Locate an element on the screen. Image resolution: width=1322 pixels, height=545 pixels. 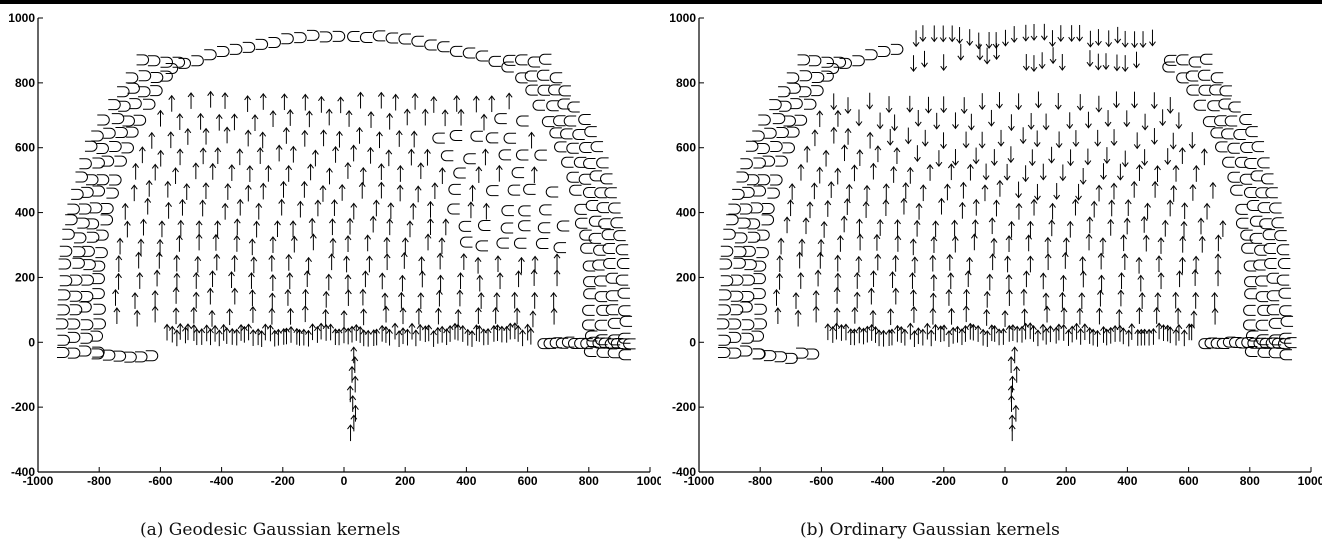
x-tick-label: 200 is located at coordinates (405, 481).